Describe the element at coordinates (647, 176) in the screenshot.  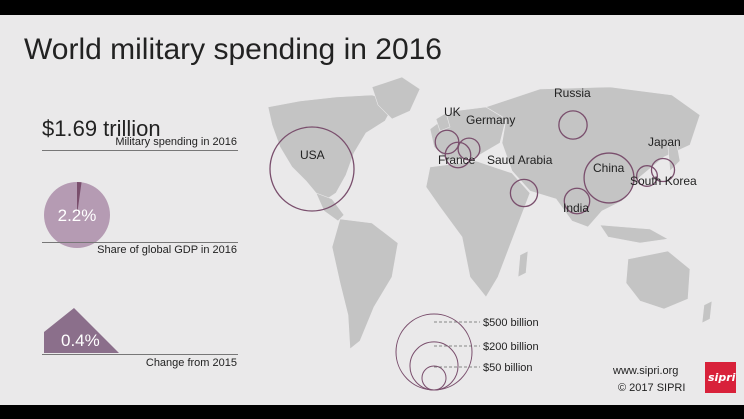
I see `bubble-south-korea` at that location.